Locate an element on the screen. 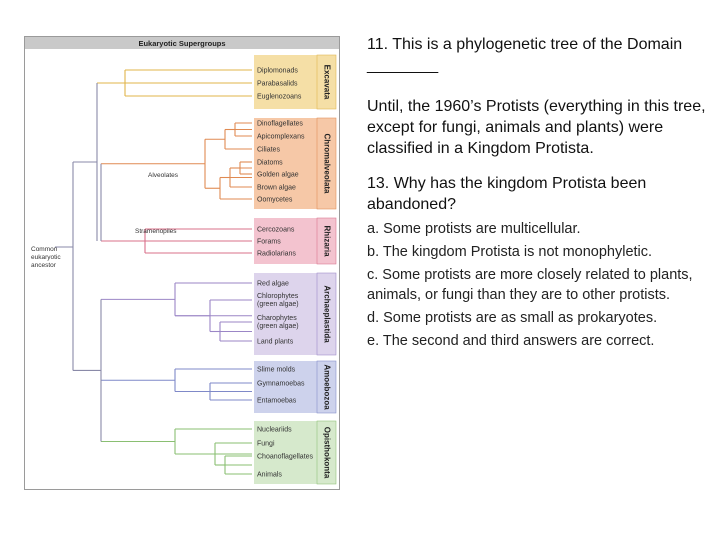  taxon-label-entamoebas: Entamoebas is located at coordinates (277, 401).